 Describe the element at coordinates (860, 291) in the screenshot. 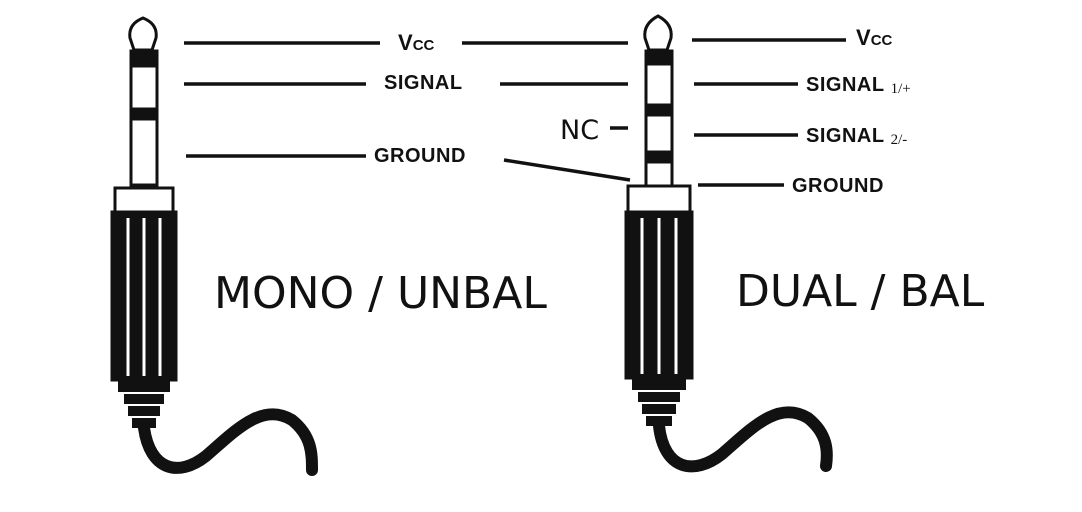

I see `dual-title: DUAL / BAL` at that location.